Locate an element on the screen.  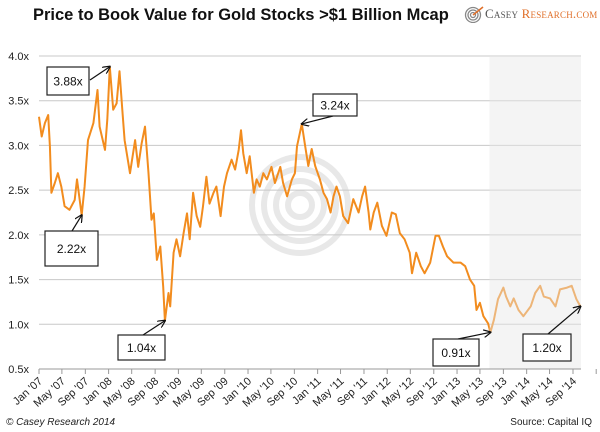
annotation-label: 3.88x is located at coordinates (67, 82).